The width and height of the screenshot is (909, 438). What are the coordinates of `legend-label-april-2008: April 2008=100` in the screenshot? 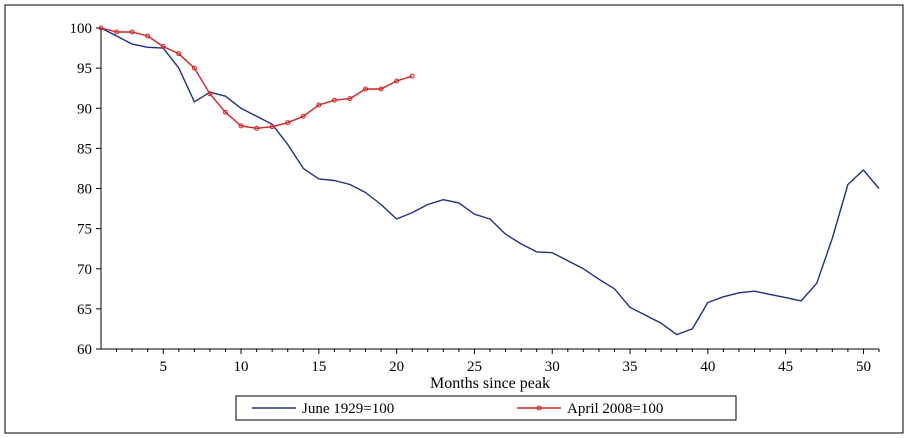 It's located at (615, 409).